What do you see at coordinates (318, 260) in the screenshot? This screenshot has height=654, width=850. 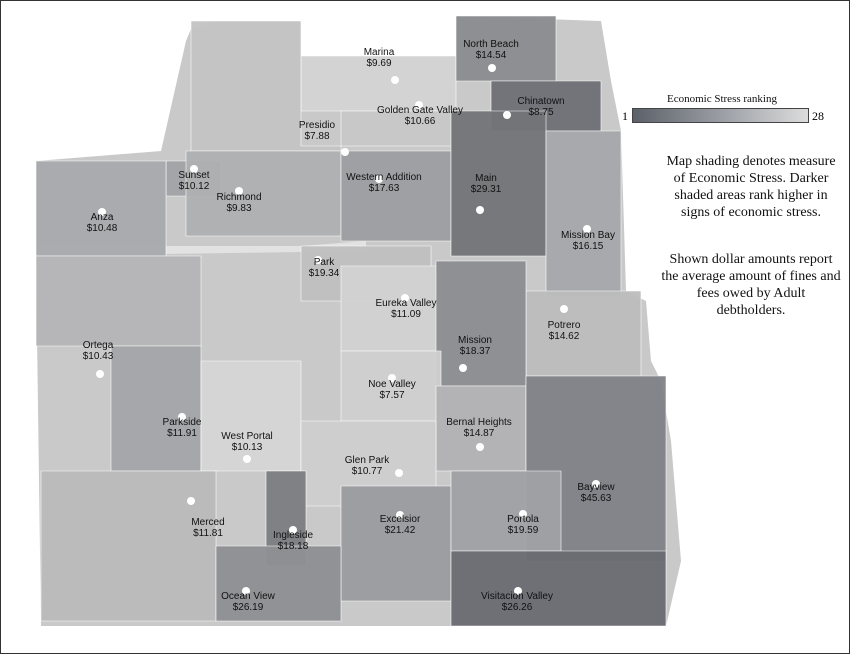 I see `marker-park` at bounding box center [318, 260].